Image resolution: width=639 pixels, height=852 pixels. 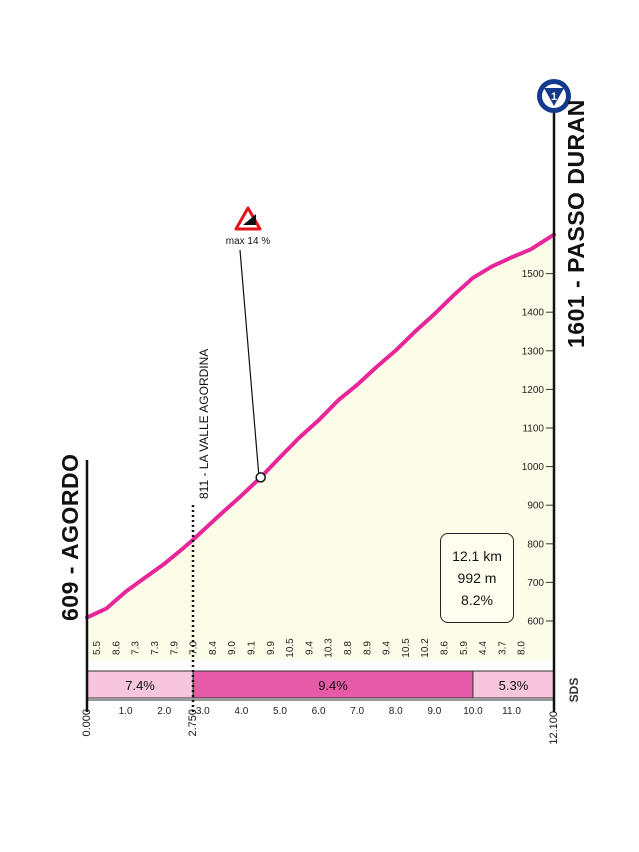 I want to click on altitude-tick-label: 600, so click(x=535, y=622).